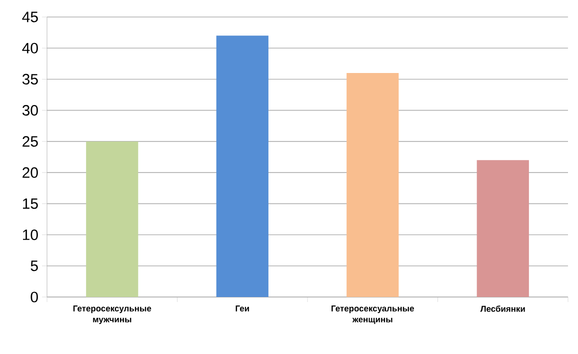  Describe the element at coordinates (242, 309) in the screenshot. I see `x-tick-label: Геи` at that location.